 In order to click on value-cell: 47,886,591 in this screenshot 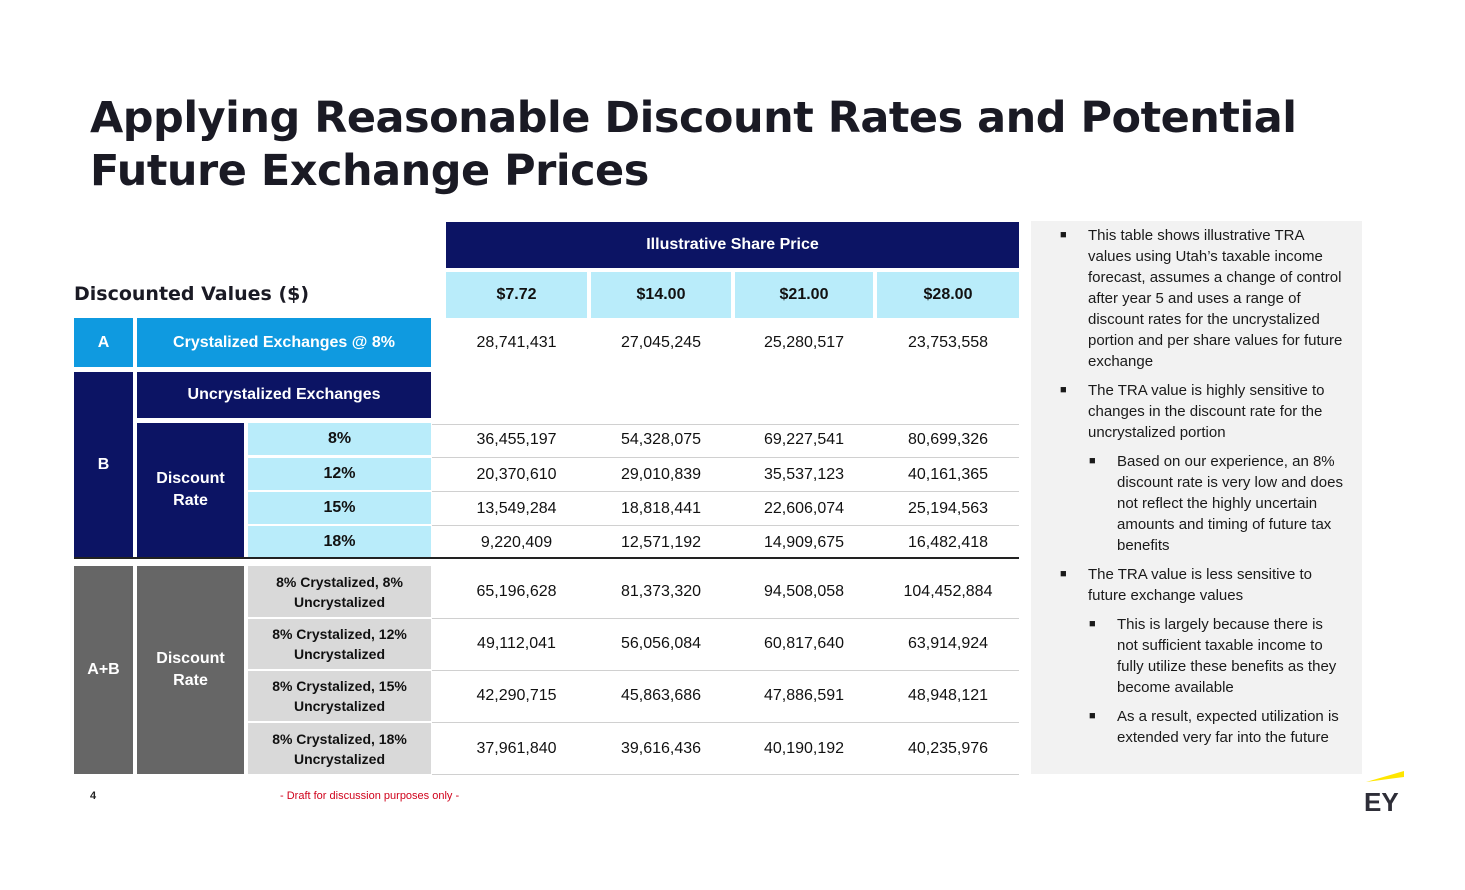, I will do `click(804, 695)`.